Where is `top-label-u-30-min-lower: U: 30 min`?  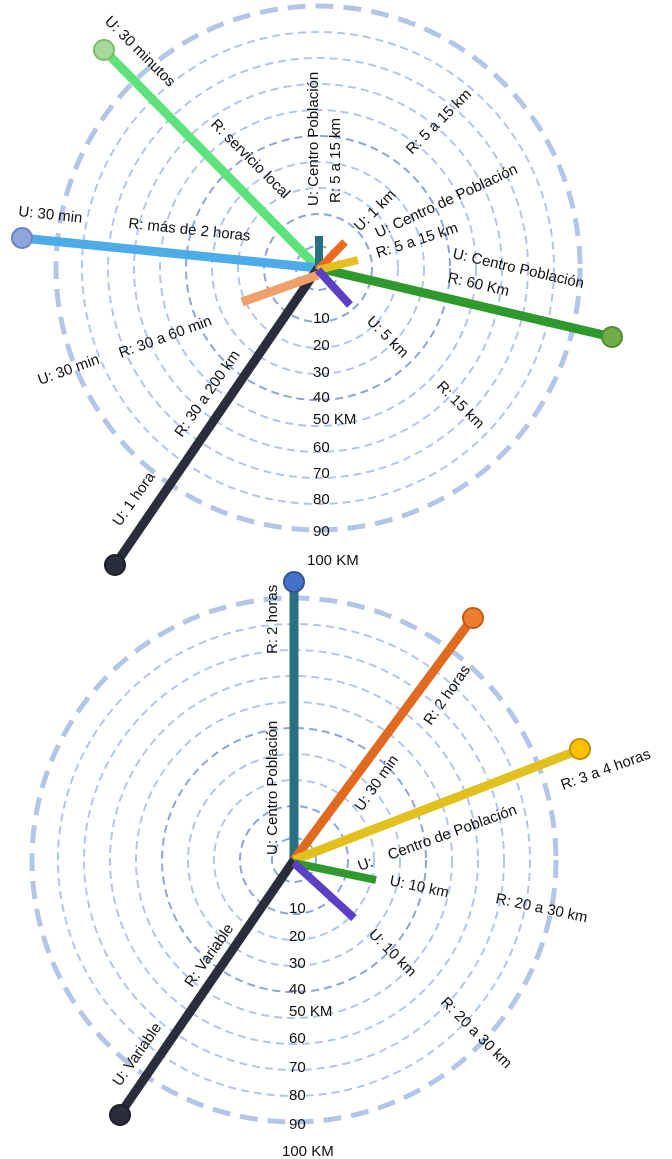
top-label-u-30-min-lower: U: 30 min is located at coordinates (69, 370).